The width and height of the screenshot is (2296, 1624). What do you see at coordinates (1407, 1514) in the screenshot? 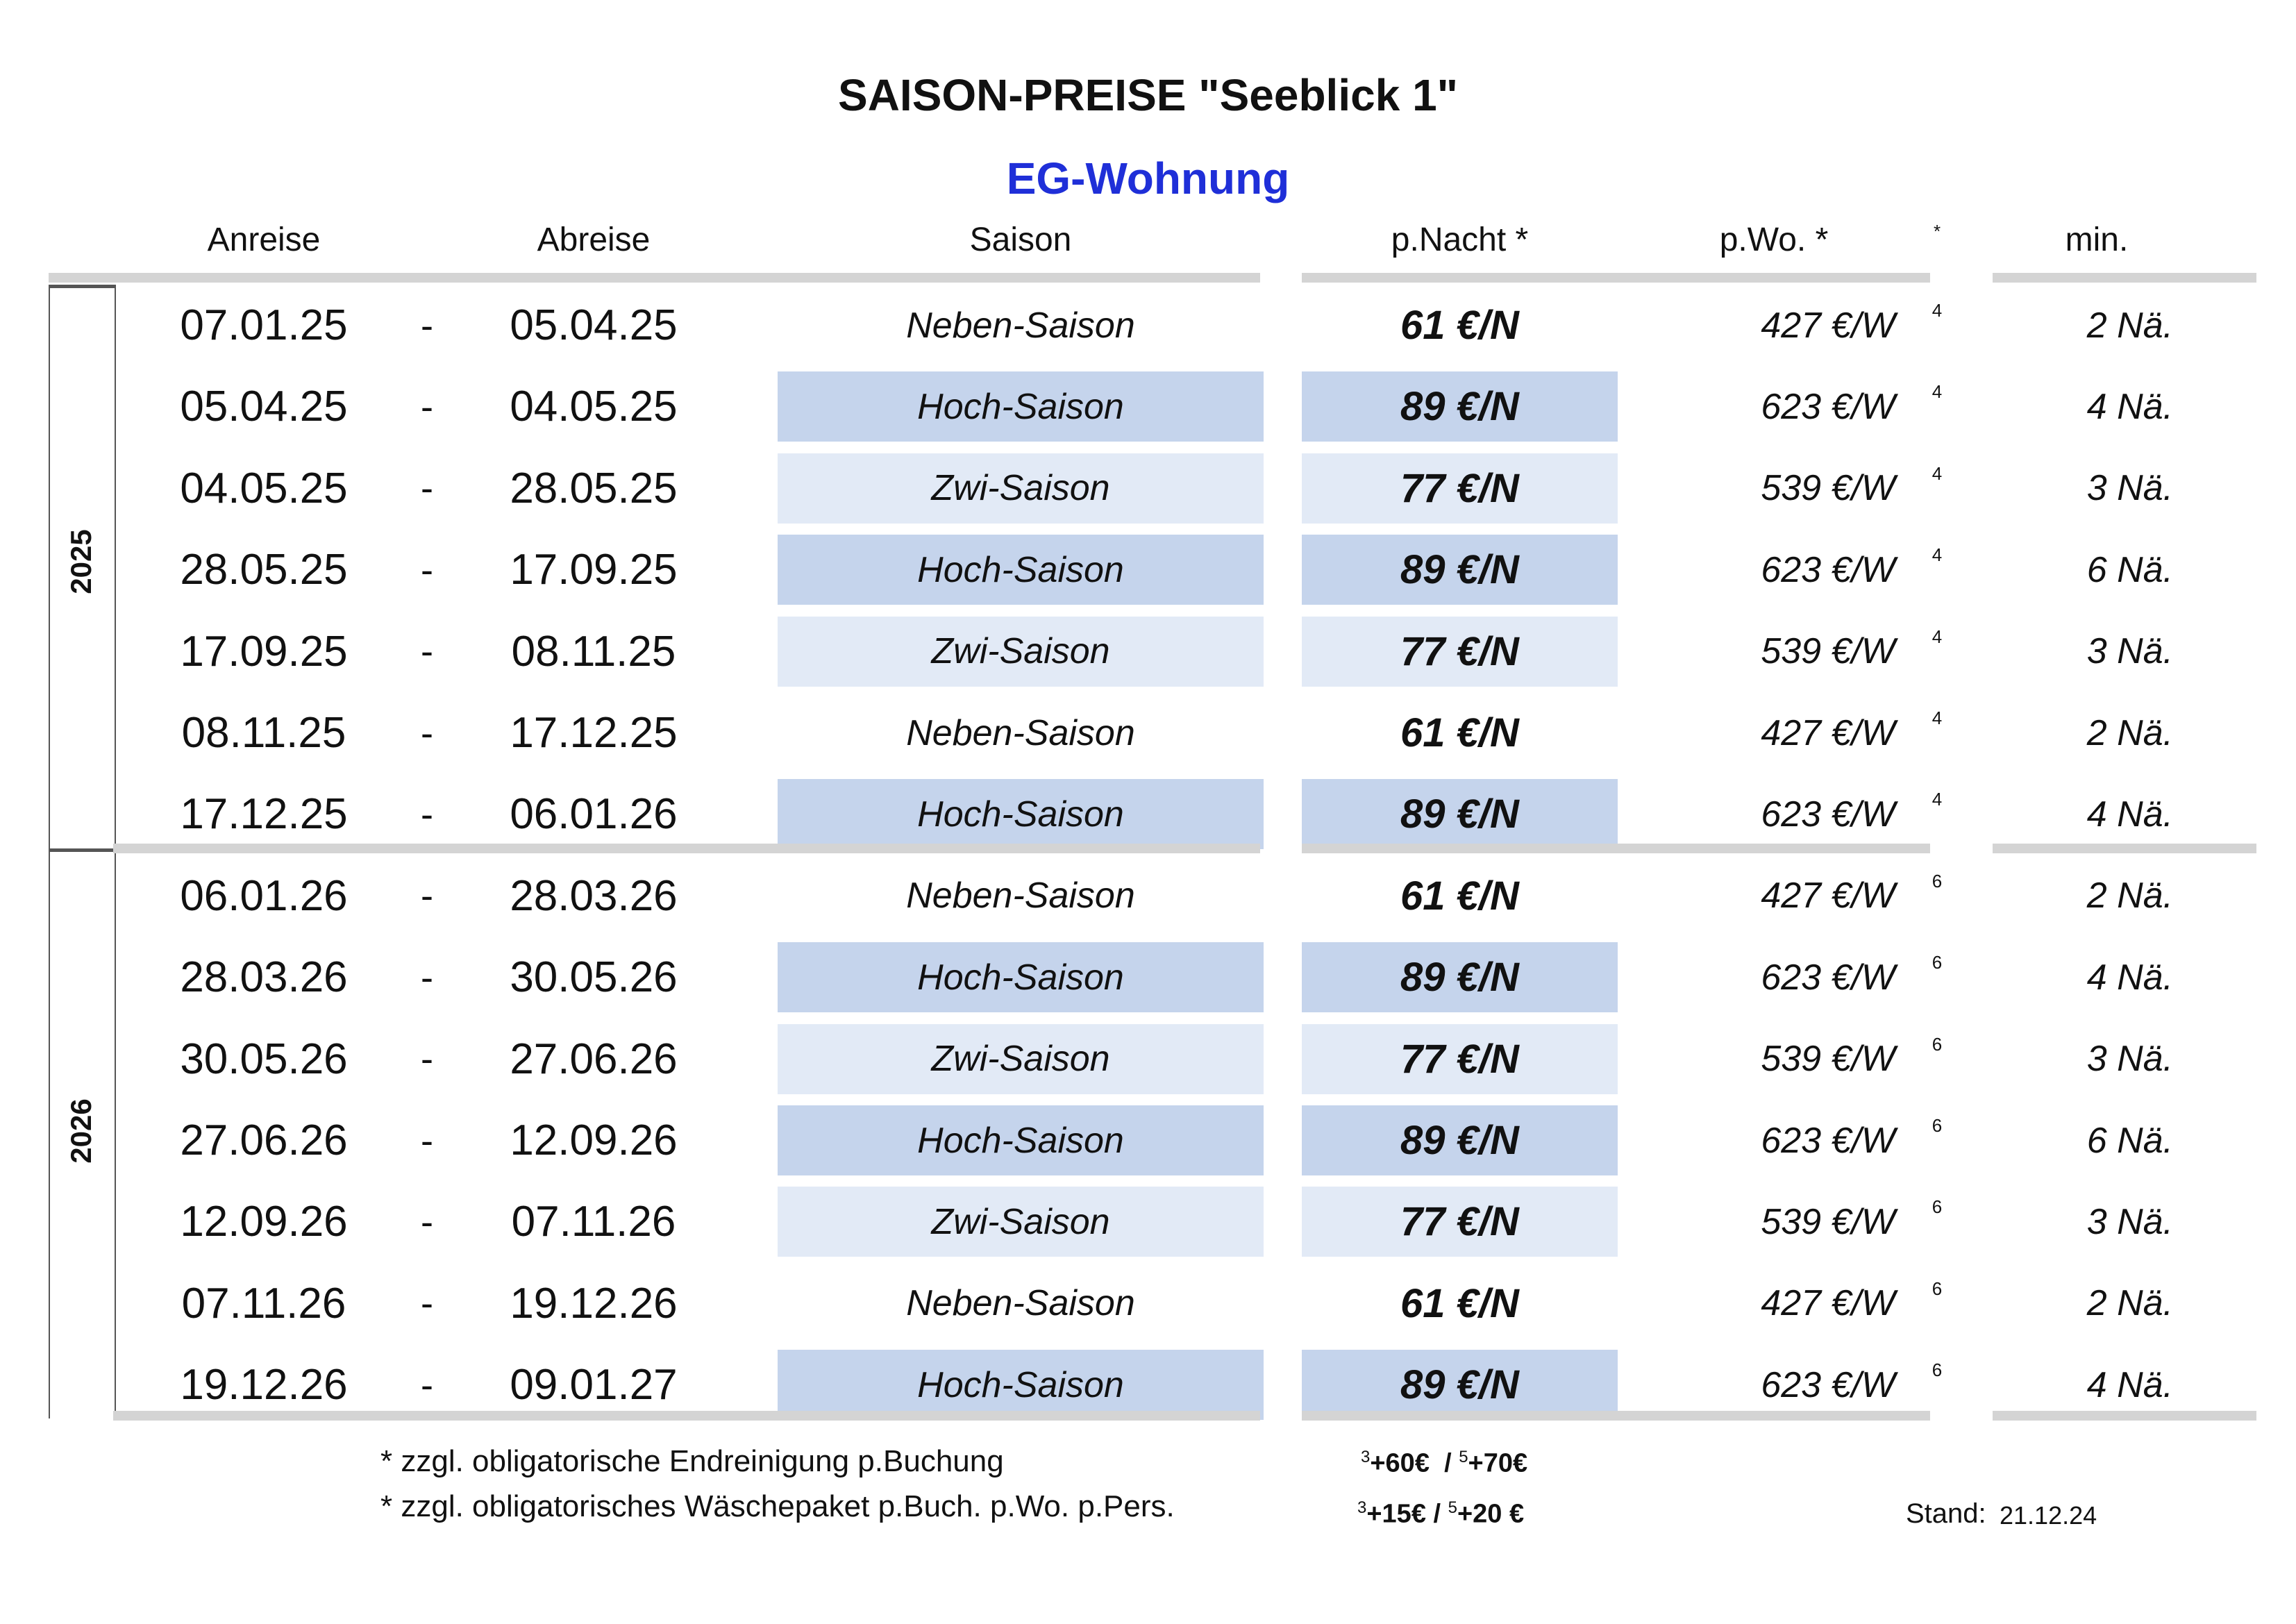
I see `fee-linen-value-a: +15€ /` at bounding box center [1407, 1514].